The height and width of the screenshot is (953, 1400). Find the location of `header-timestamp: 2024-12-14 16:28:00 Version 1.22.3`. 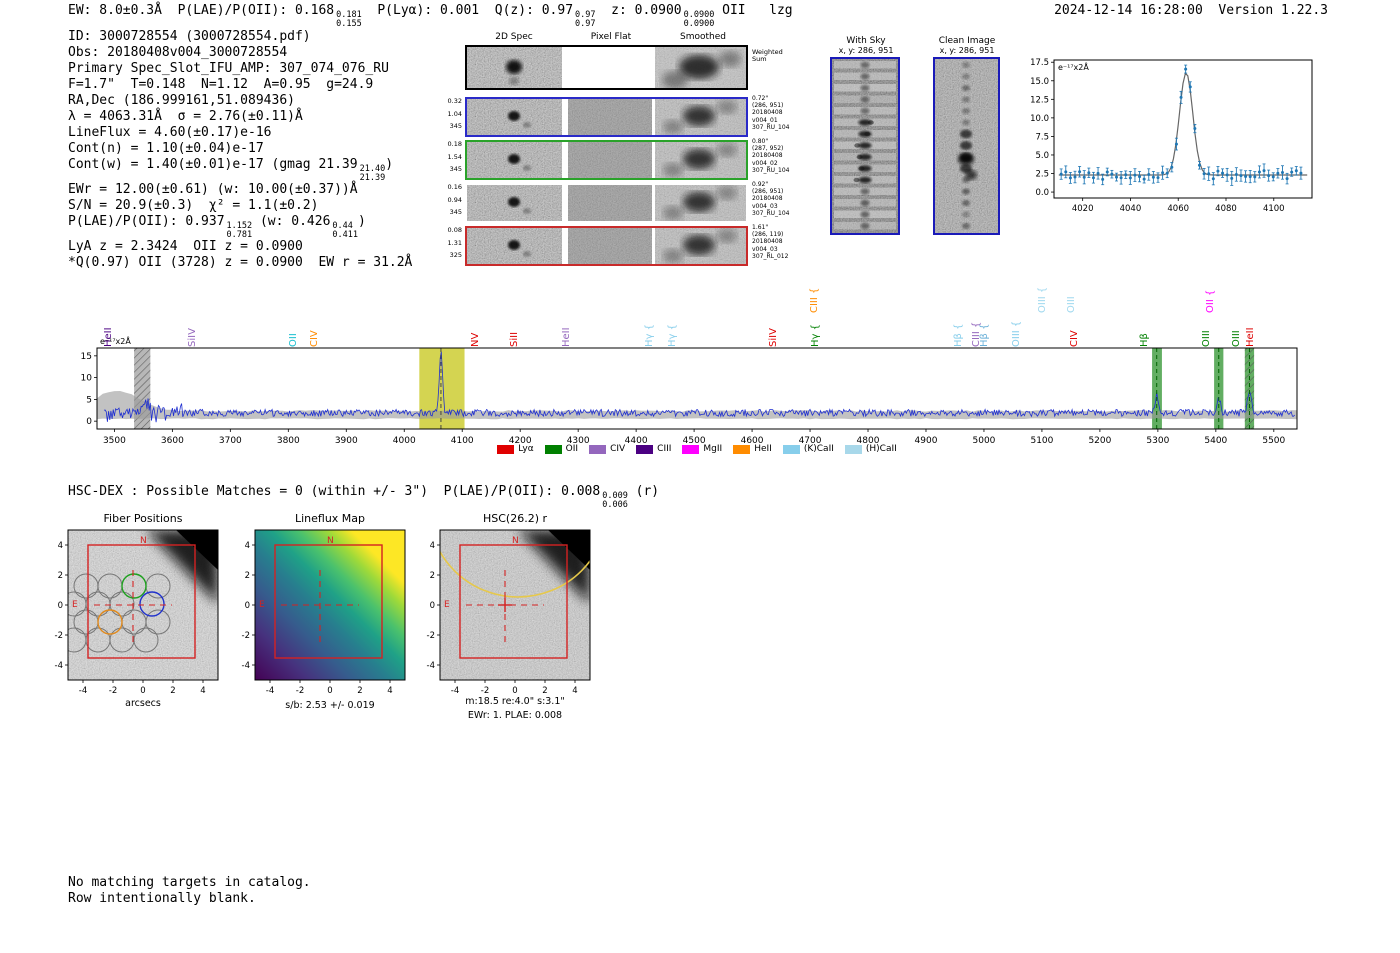

header-timestamp: 2024-12-14 16:28:00 Version 1.22.3 is located at coordinates (1191, 10).